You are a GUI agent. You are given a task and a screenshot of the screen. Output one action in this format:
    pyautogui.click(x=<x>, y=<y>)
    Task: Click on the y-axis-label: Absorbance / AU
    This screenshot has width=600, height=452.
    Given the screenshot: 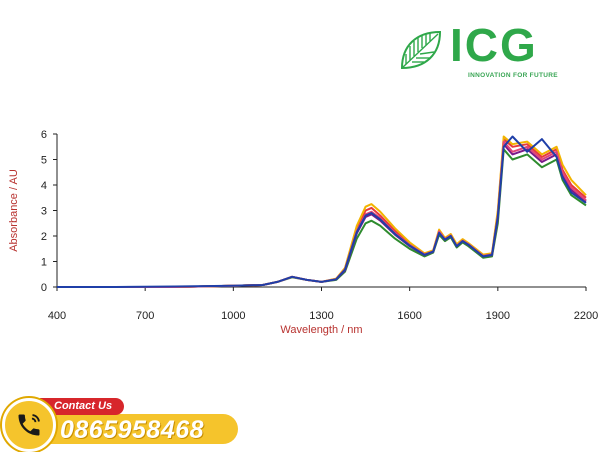 What is the action you would take?
    pyautogui.click(x=14, y=210)
    